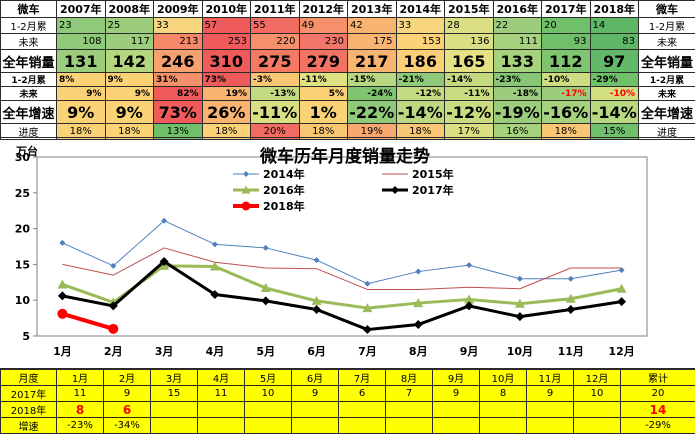 This screenshot has width=695, height=437. What do you see at coordinates (566, 112) in the screenshot?
I see `data-cell: -16%` at bounding box center [566, 112].